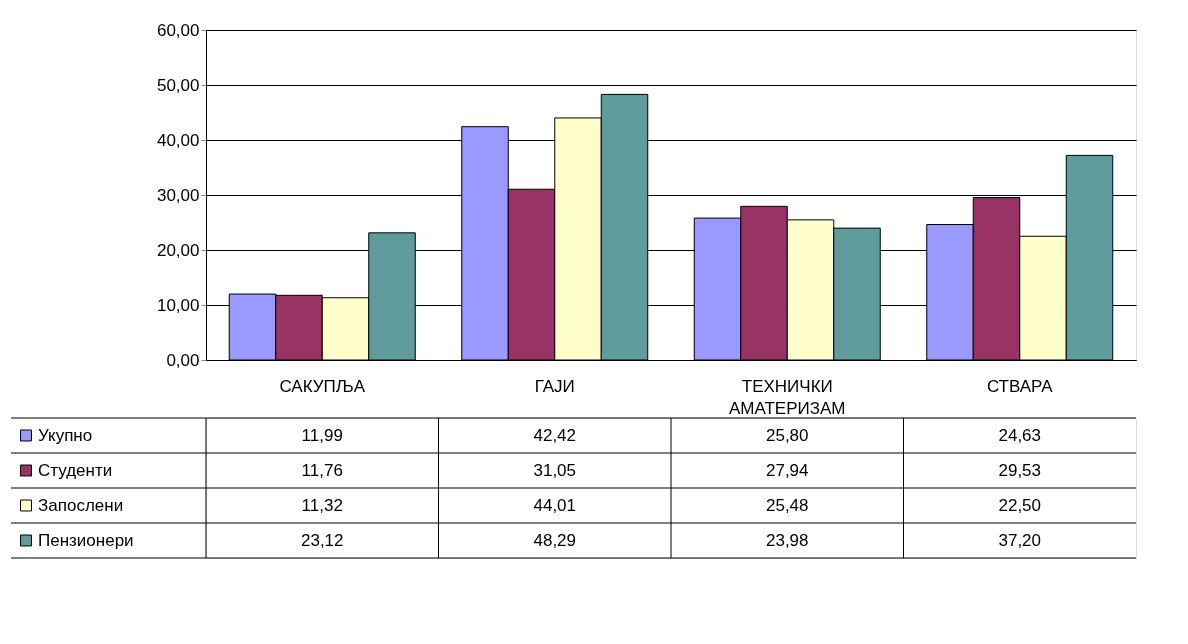  Describe the element at coordinates (178, 85) in the screenshot. I see `y-tick-label: 50,00` at that location.